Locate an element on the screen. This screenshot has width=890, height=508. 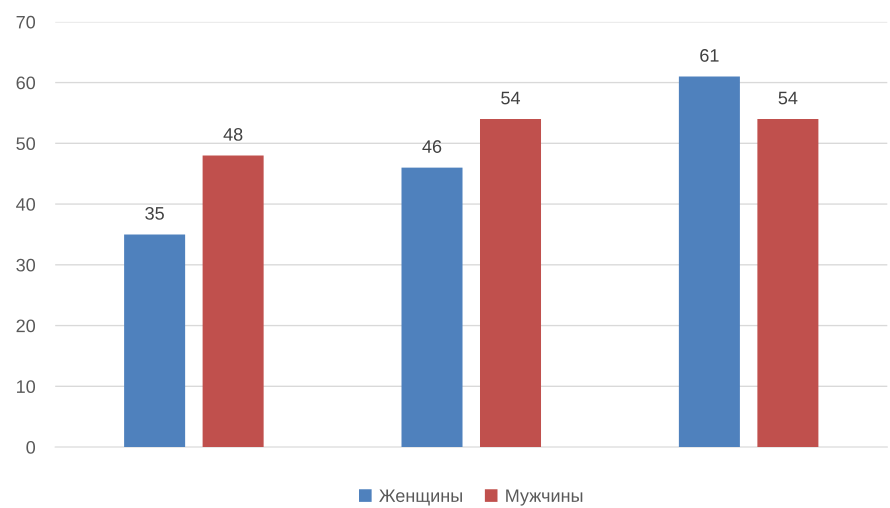
y-tick-label: 20 is located at coordinates (26, 325).